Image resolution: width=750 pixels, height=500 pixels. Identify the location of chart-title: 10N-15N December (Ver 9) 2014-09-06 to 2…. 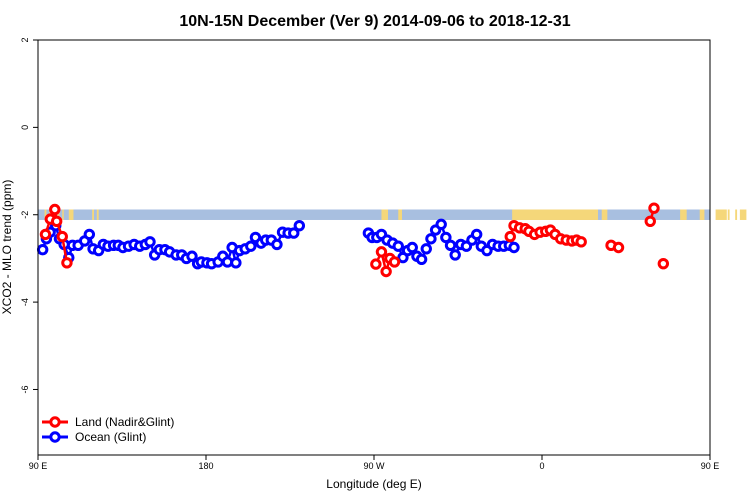
(374, 21).